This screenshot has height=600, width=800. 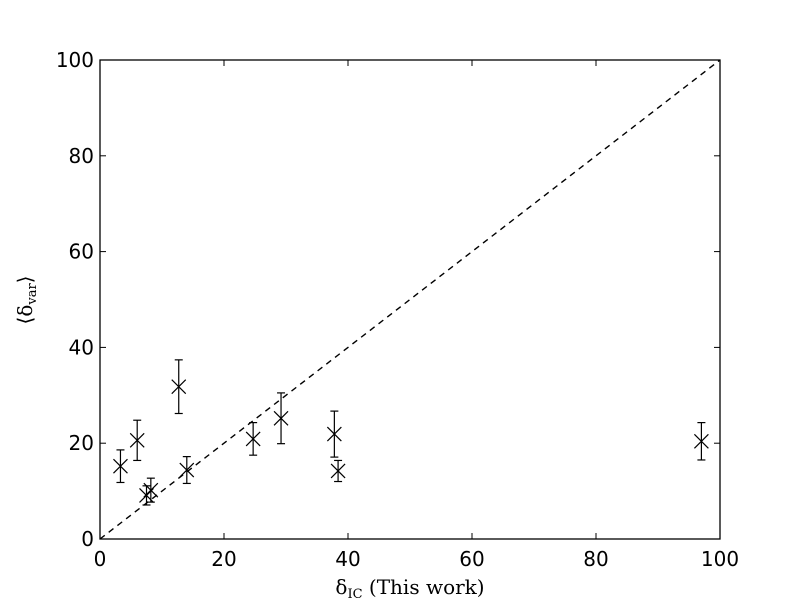 What do you see at coordinates (595, 559) in the screenshot?
I see `x-tick-label: 80` at bounding box center [595, 559].